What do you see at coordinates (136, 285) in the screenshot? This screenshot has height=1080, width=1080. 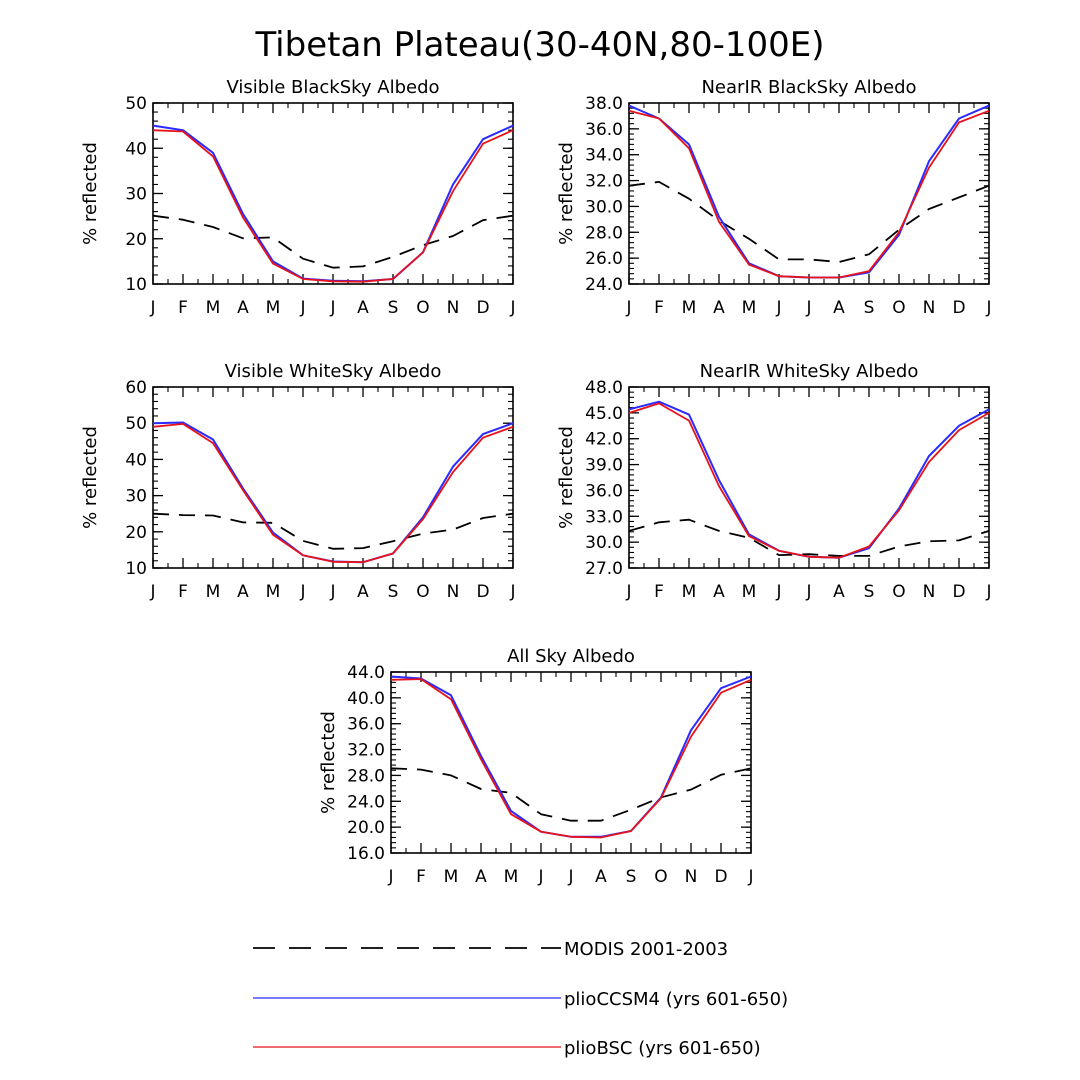 I see `y-tick-label: 10` at bounding box center [136, 285].